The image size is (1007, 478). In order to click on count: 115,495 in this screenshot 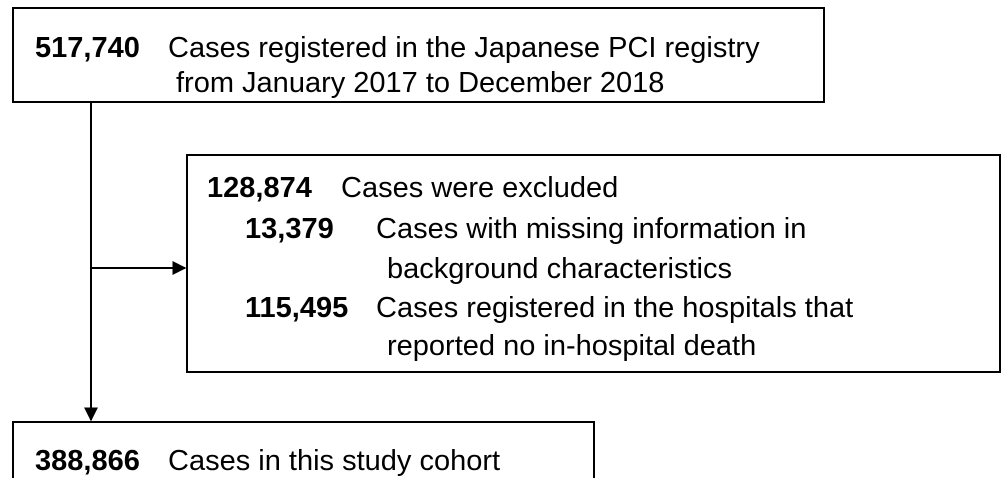, I will do `click(296, 308)`.